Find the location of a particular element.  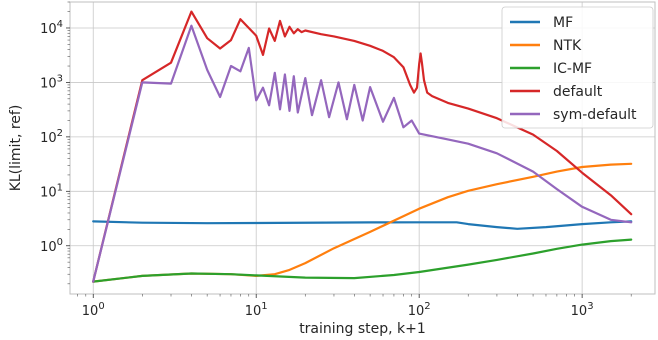

legend-label: NTK is located at coordinates (567, 46).